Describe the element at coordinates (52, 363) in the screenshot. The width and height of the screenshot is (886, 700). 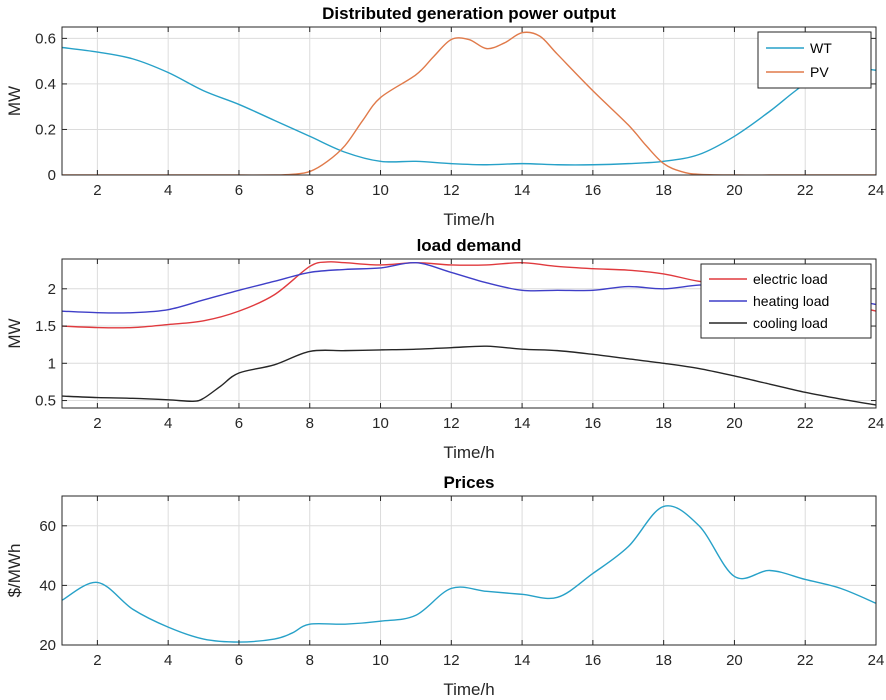
I see `y-tick-label: 1` at that location.